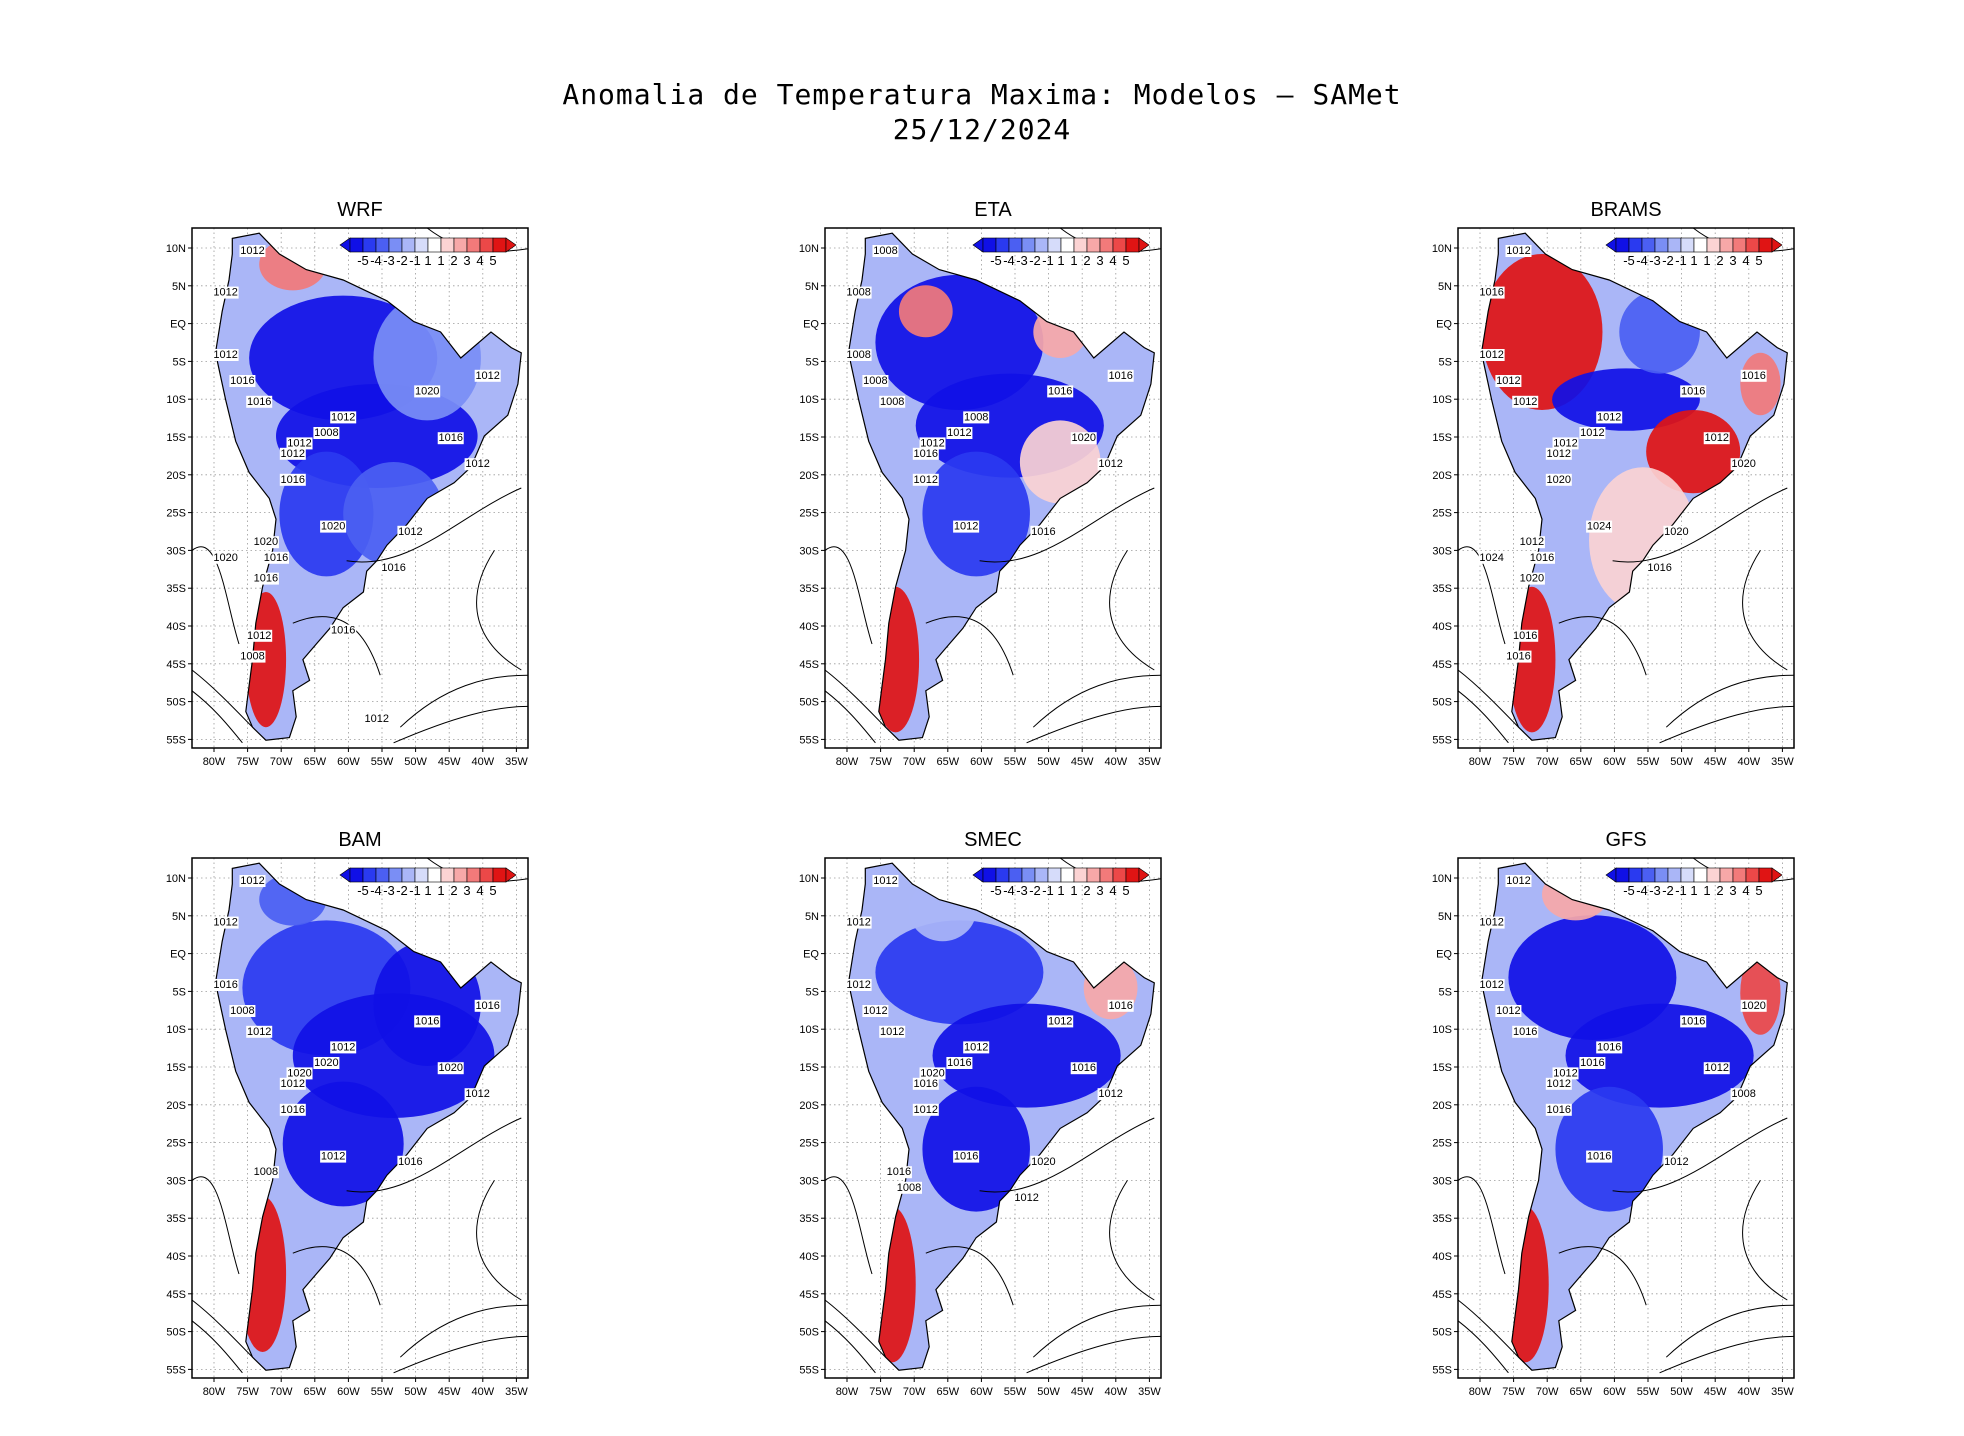 The height and width of the screenshot is (1436, 1964). I want to click on lat-label: 50S, so click(176, 1333).